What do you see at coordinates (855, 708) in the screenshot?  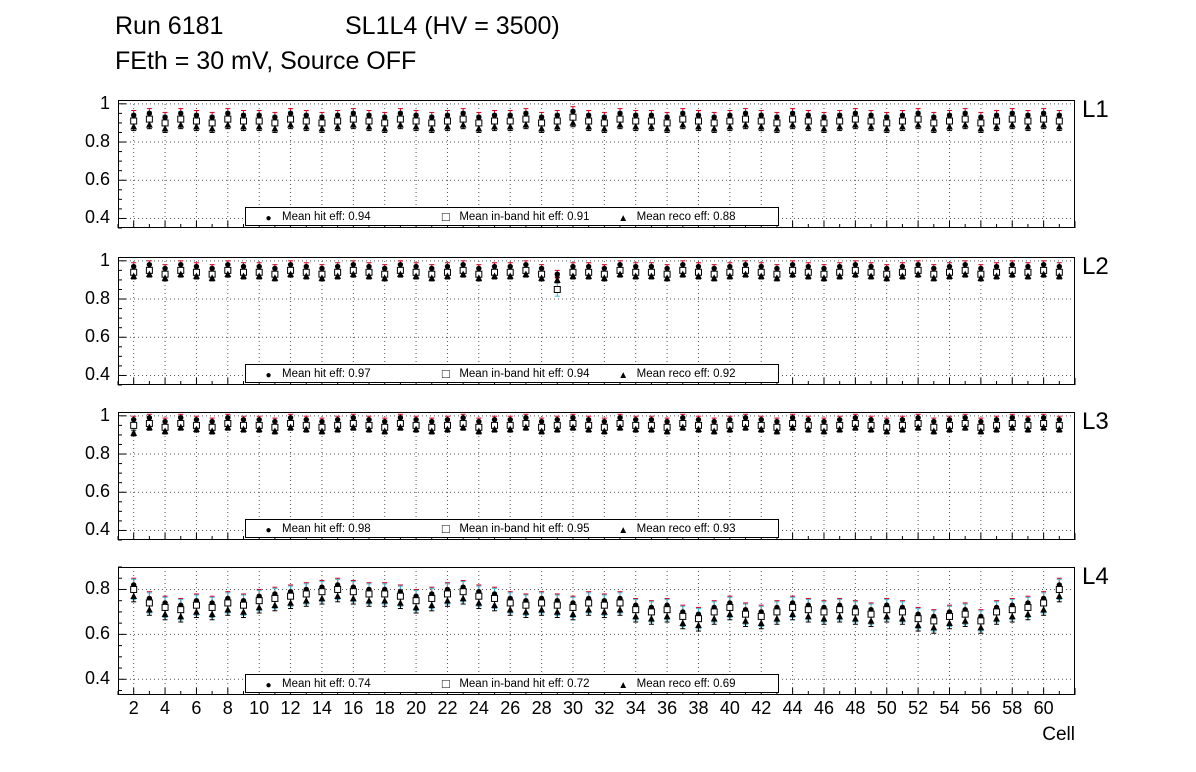 I see `x-tick-label: 48` at bounding box center [855, 708].